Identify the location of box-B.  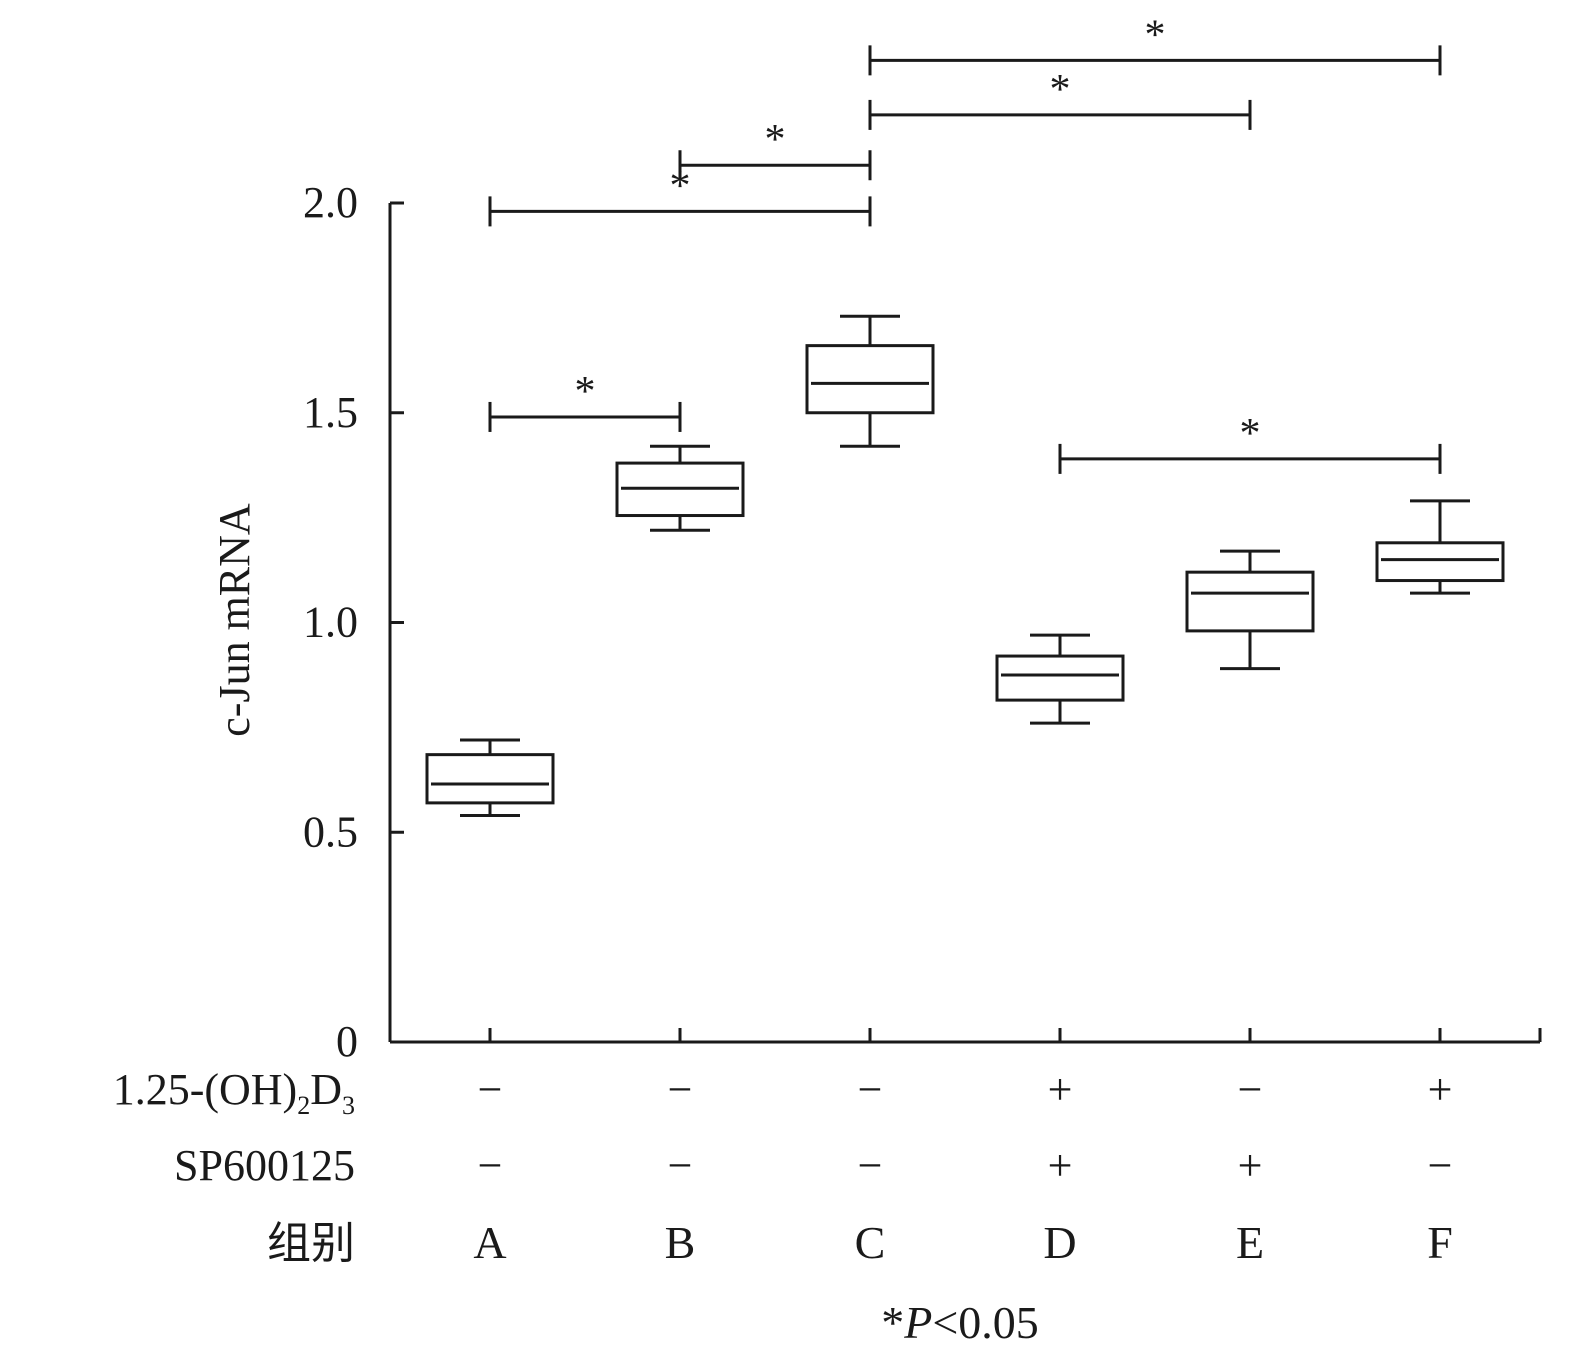
(680, 488).